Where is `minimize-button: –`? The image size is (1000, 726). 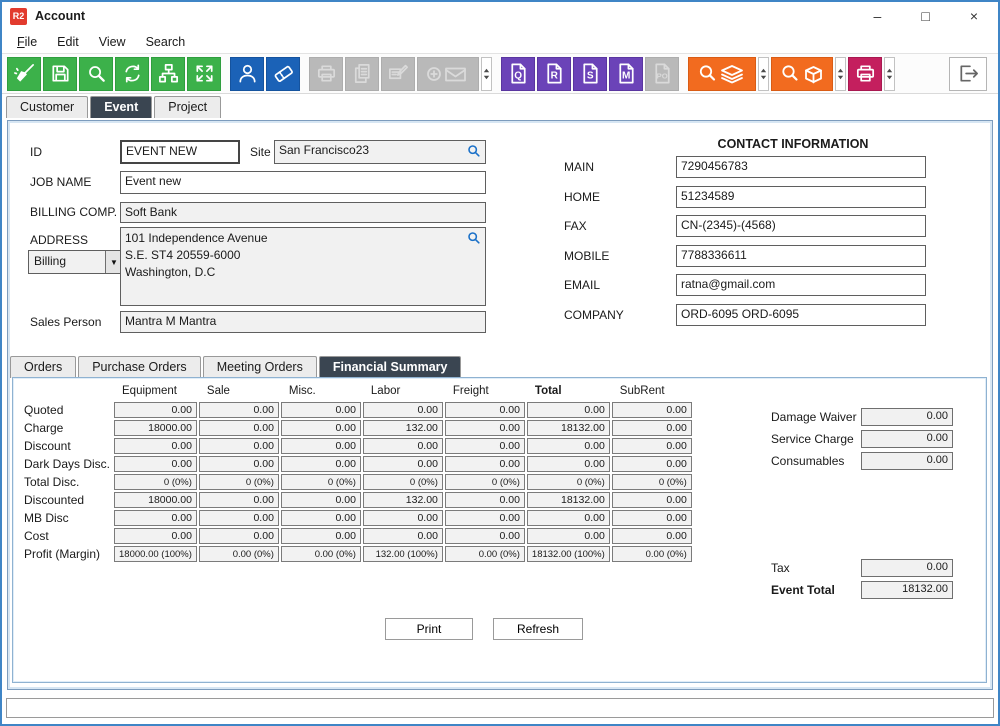
minimize-button: – is located at coordinates (877, 16).